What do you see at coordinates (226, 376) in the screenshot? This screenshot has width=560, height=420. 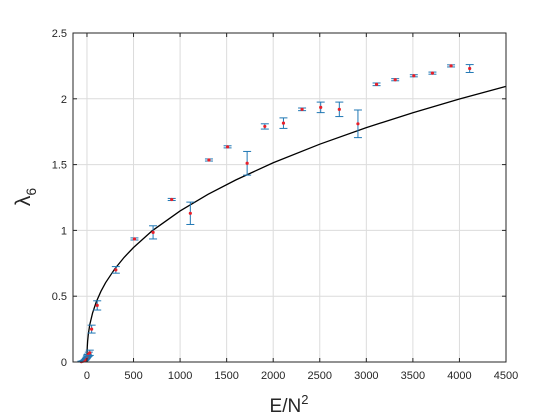 I see `x-tick-label: 1500` at bounding box center [226, 376].